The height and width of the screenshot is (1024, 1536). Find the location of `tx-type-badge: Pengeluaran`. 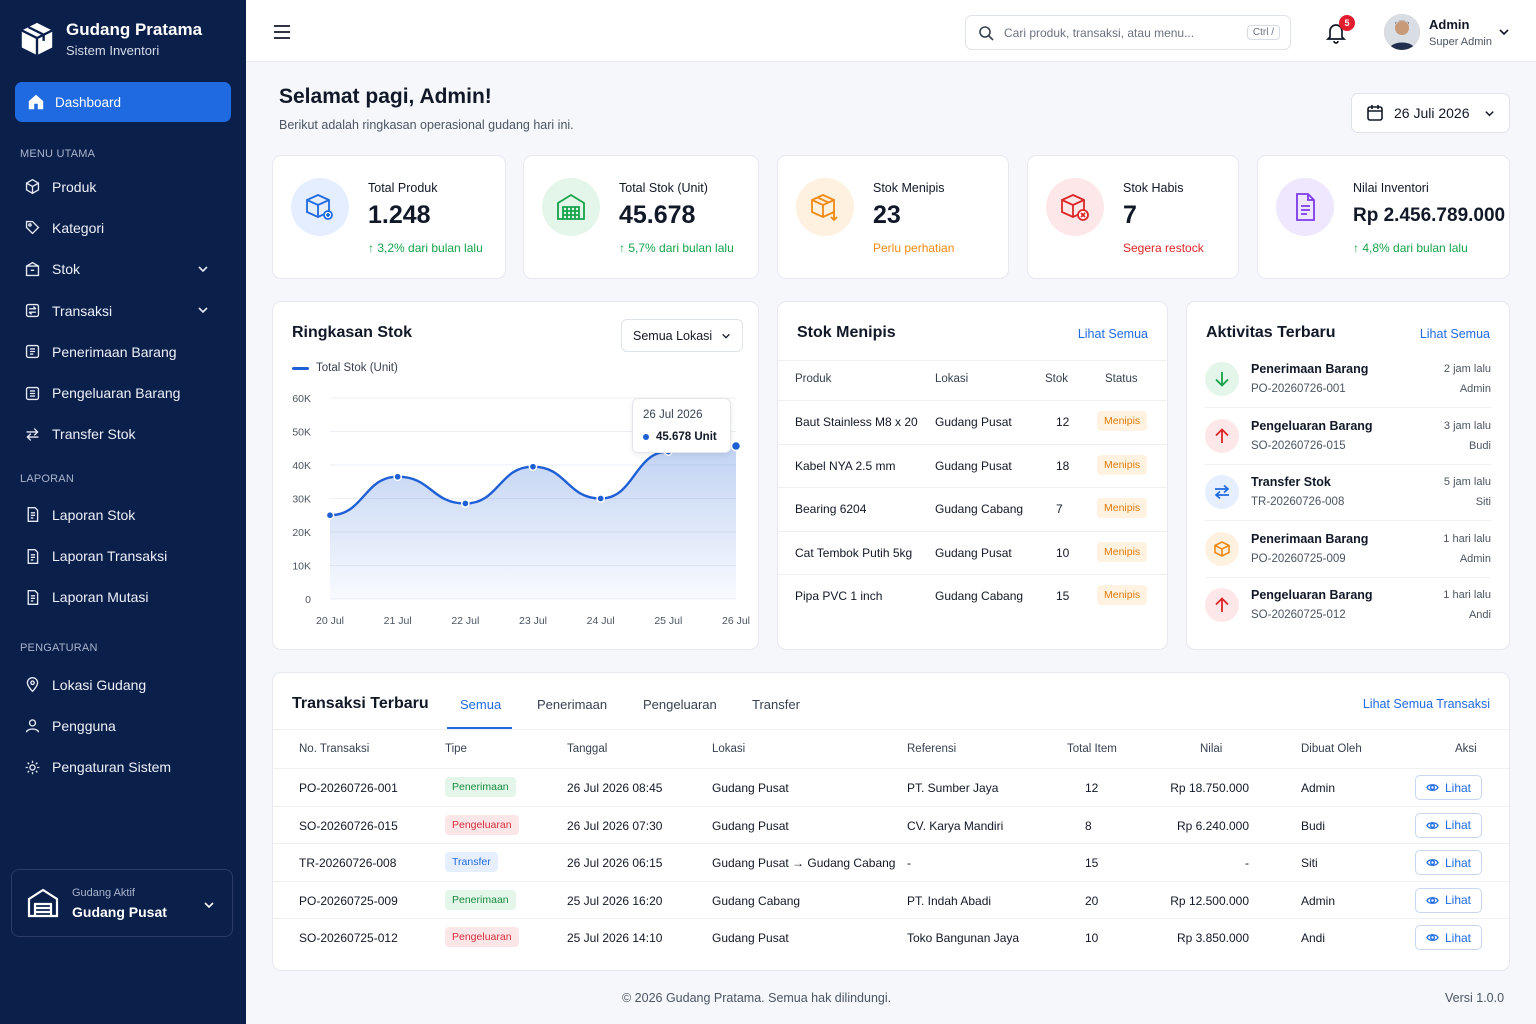

tx-type-badge: Pengeluaran is located at coordinates (482, 824).